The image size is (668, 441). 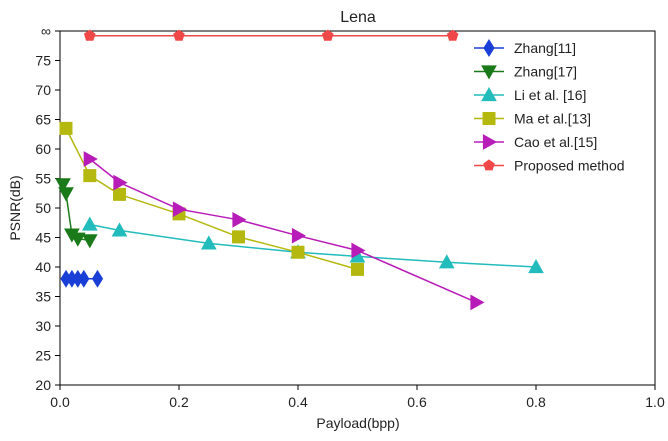 I want to click on legend-item: Ma et al.[13], so click(x=532, y=119).